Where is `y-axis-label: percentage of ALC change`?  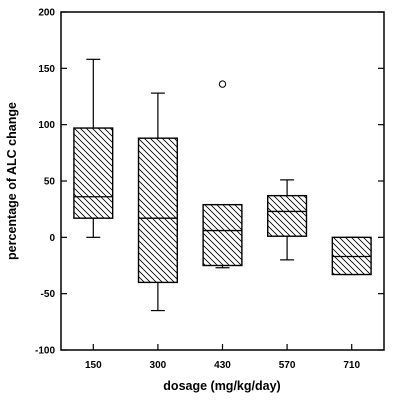
y-axis-label: percentage of ALC change is located at coordinates (12, 181).